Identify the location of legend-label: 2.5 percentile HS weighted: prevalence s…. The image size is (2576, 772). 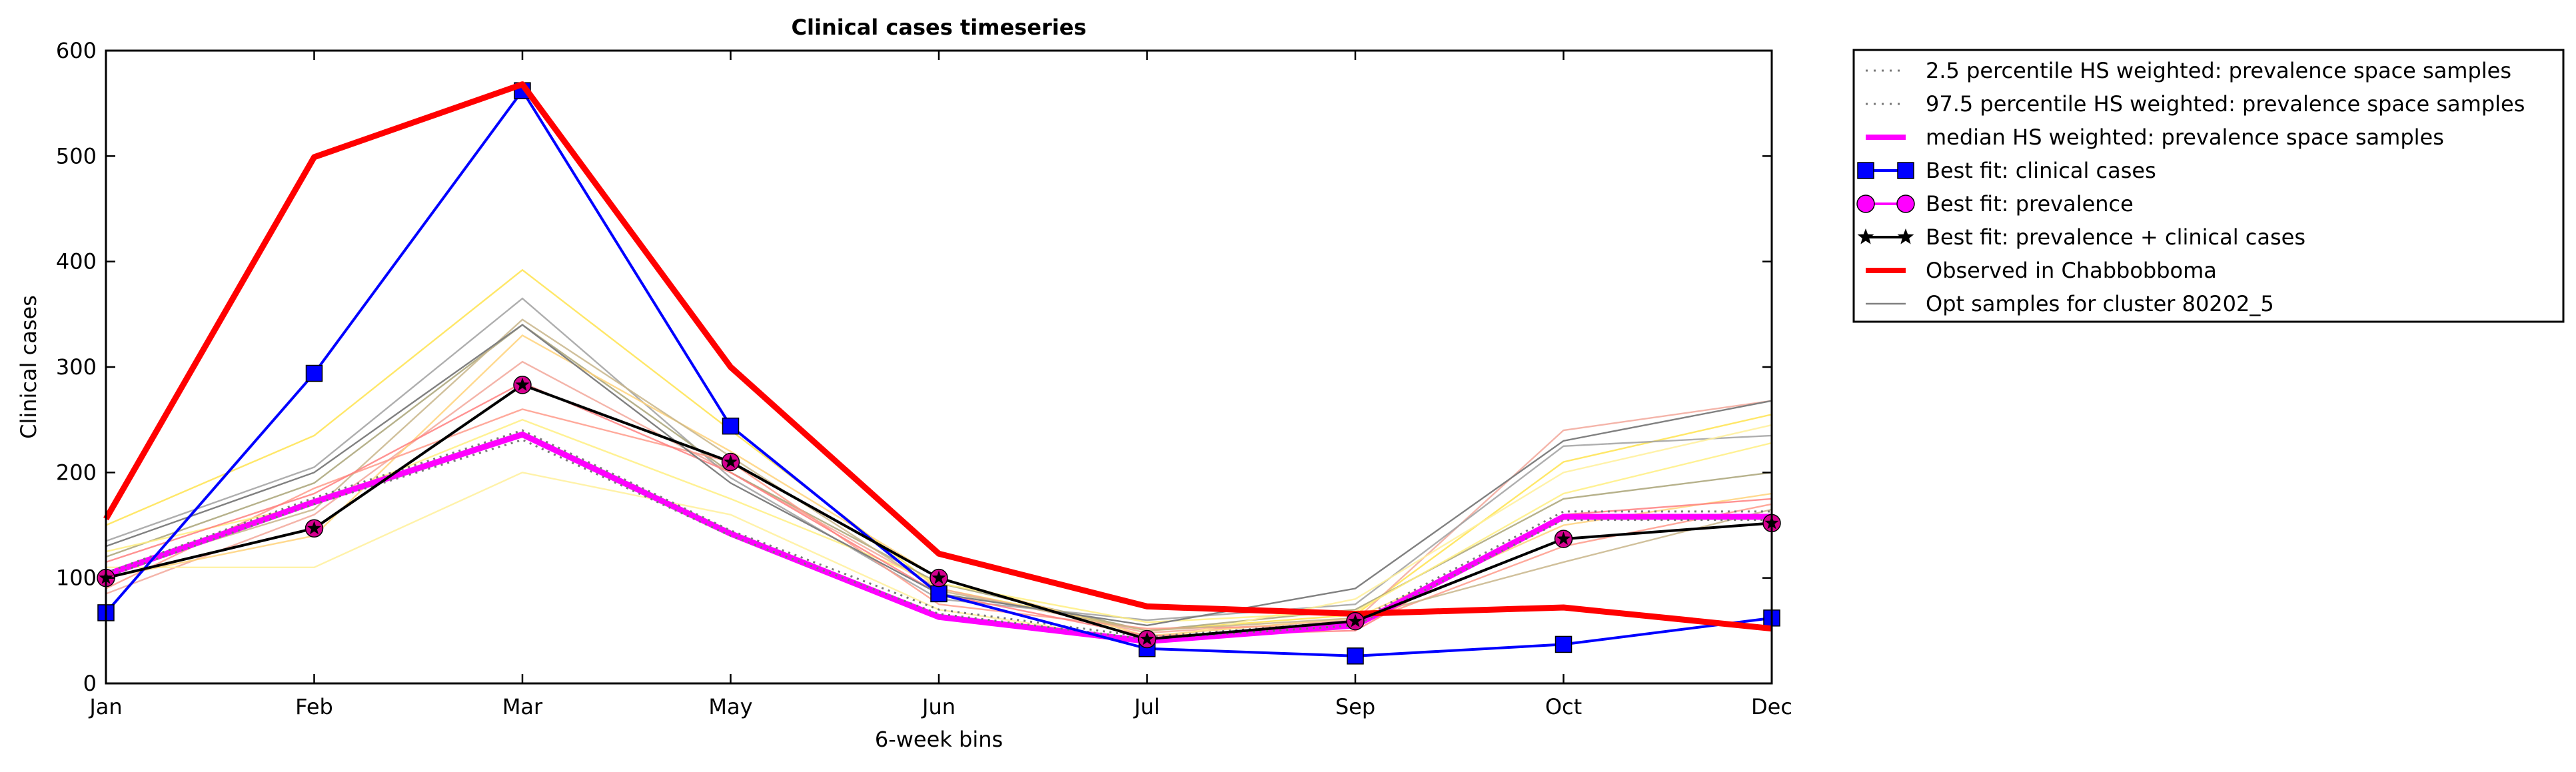
(2218, 70).